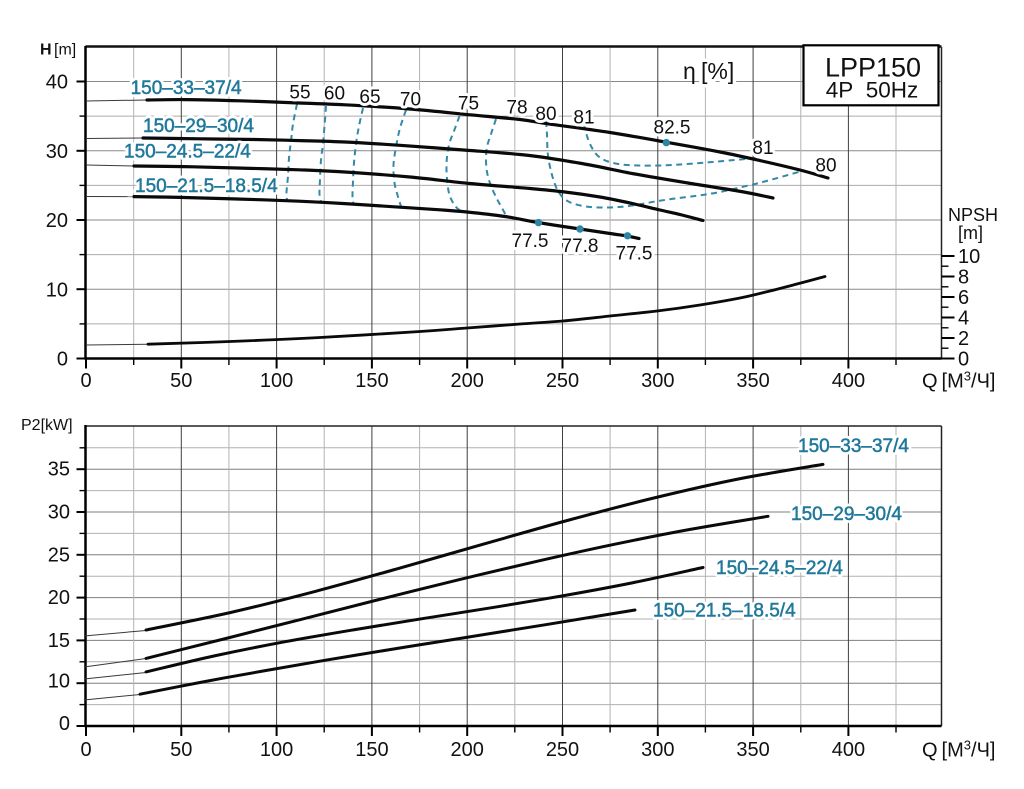  I want to click on svg-text: 60, so click(334, 94).